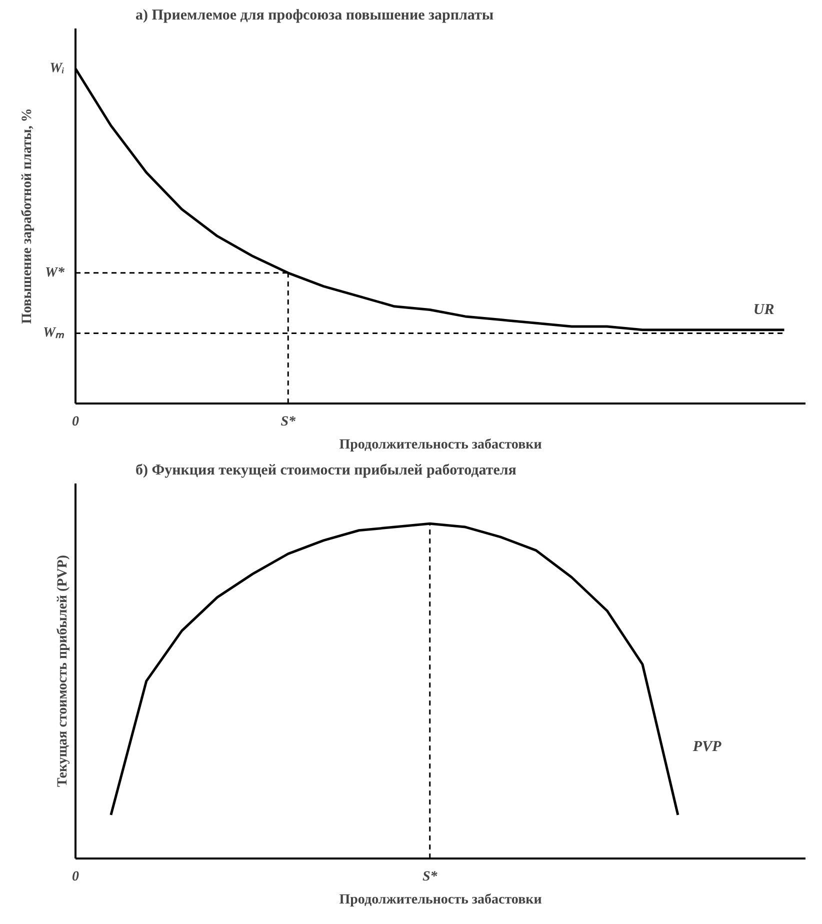 This screenshot has height=924, width=822. What do you see at coordinates (707, 746) in the screenshot?
I see `series-label: PVP` at bounding box center [707, 746].